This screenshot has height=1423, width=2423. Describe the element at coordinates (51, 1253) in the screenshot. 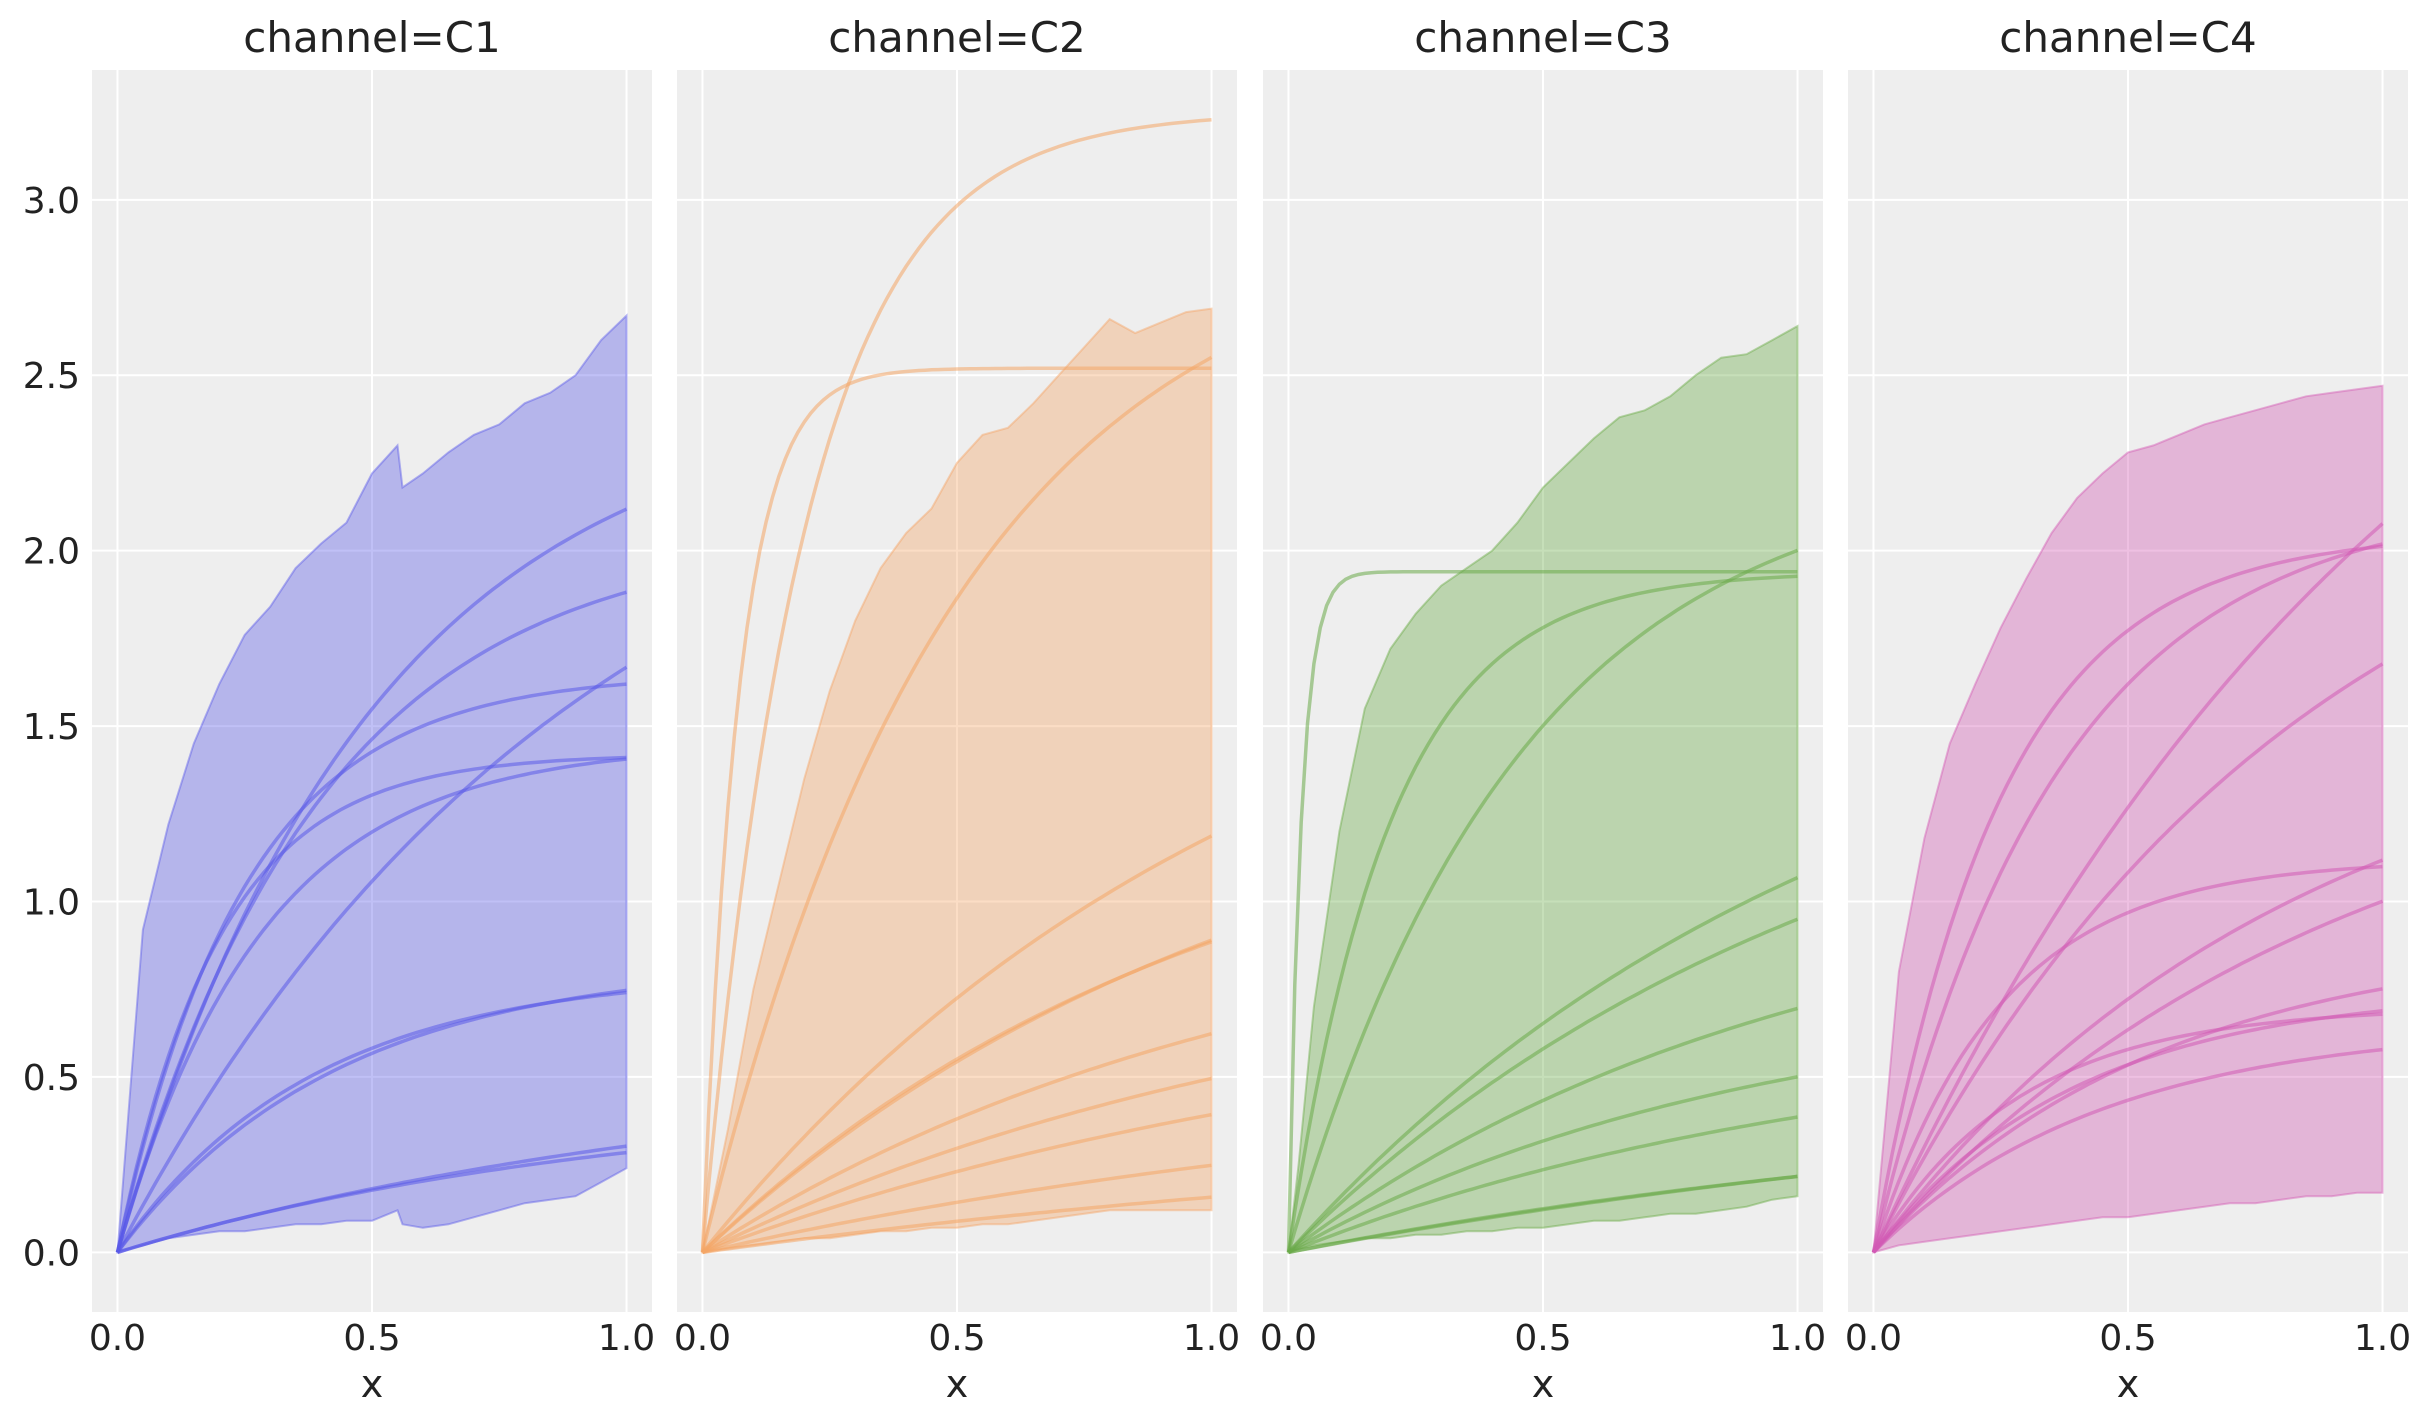

I see `y-tick-label: 0.0` at that location.